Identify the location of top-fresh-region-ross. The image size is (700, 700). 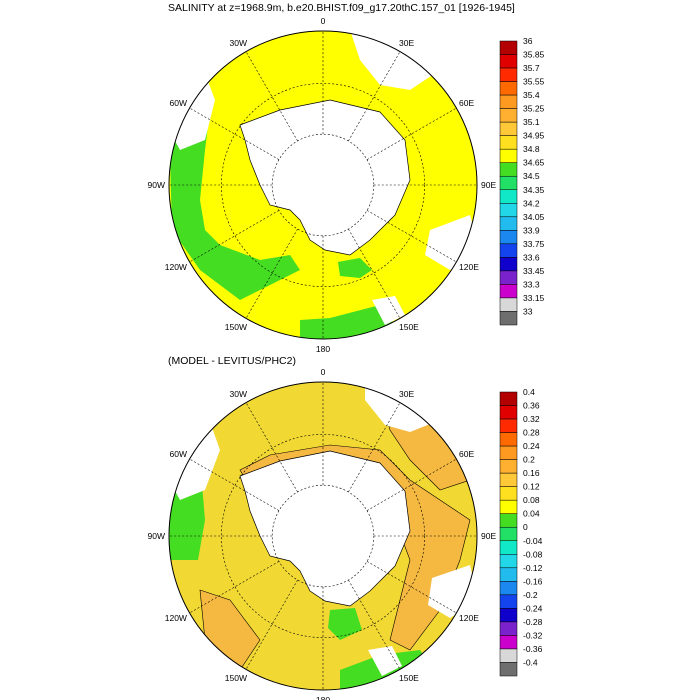
(355, 268).